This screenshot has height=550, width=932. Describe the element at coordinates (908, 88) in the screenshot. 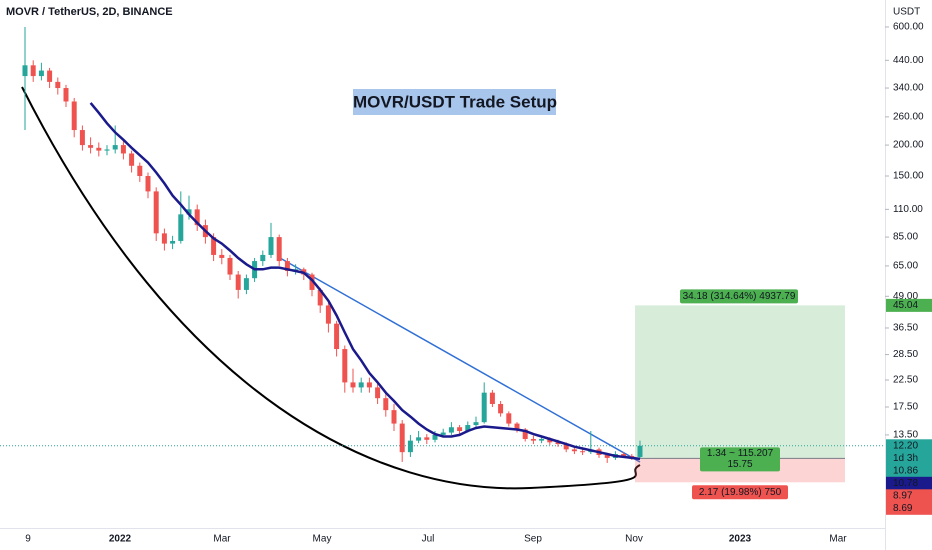

I see `y-tick-label: 340.00` at that location.